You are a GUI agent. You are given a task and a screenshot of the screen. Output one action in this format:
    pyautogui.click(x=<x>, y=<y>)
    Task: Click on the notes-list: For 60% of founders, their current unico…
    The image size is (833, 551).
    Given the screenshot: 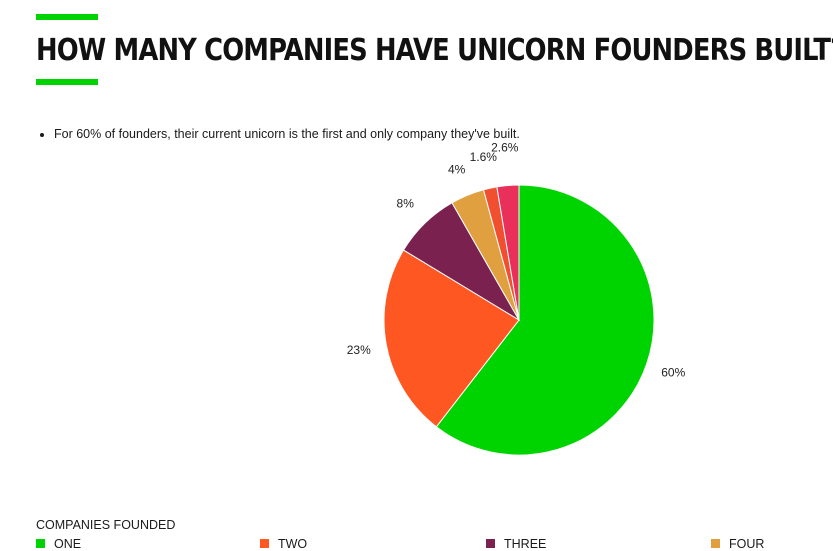 What is the action you would take?
    pyautogui.click(x=278, y=134)
    